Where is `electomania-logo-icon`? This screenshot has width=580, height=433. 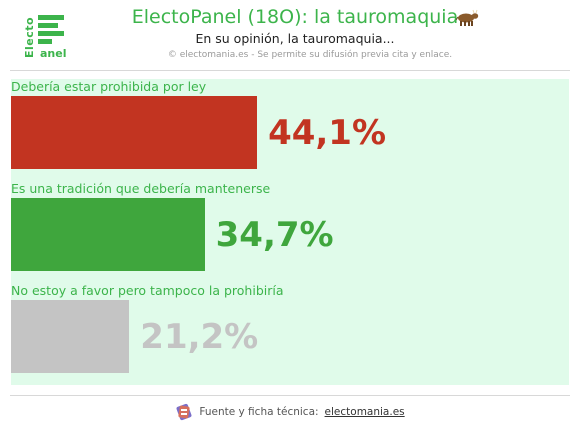 electomania-logo-icon is located at coordinates (184, 412).